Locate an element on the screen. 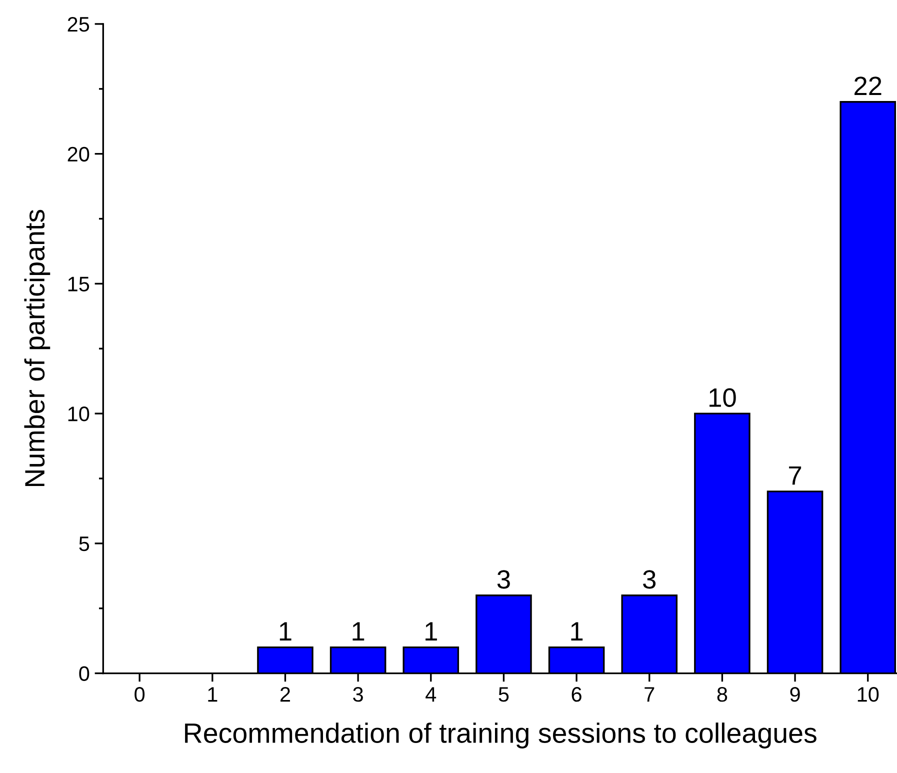 The image size is (897, 773). x-tick-label: 7 is located at coordinates (649, 694).